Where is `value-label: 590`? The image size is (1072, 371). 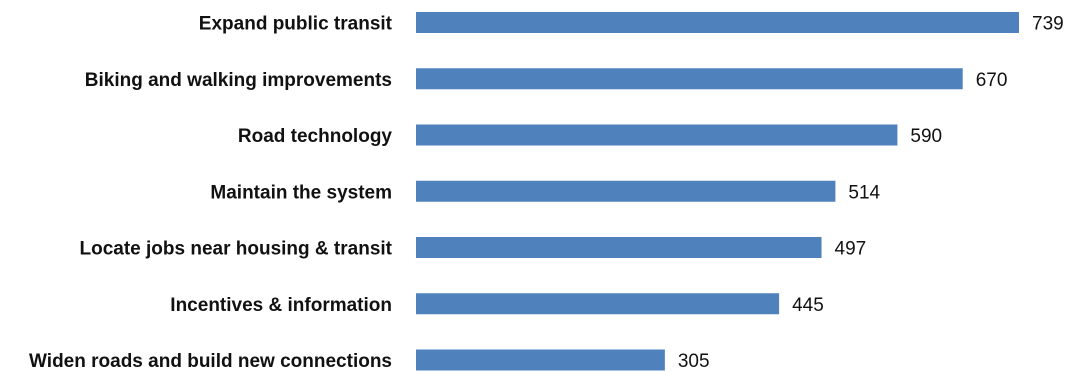
value-label: 590 is located at coordinates (926, 136).